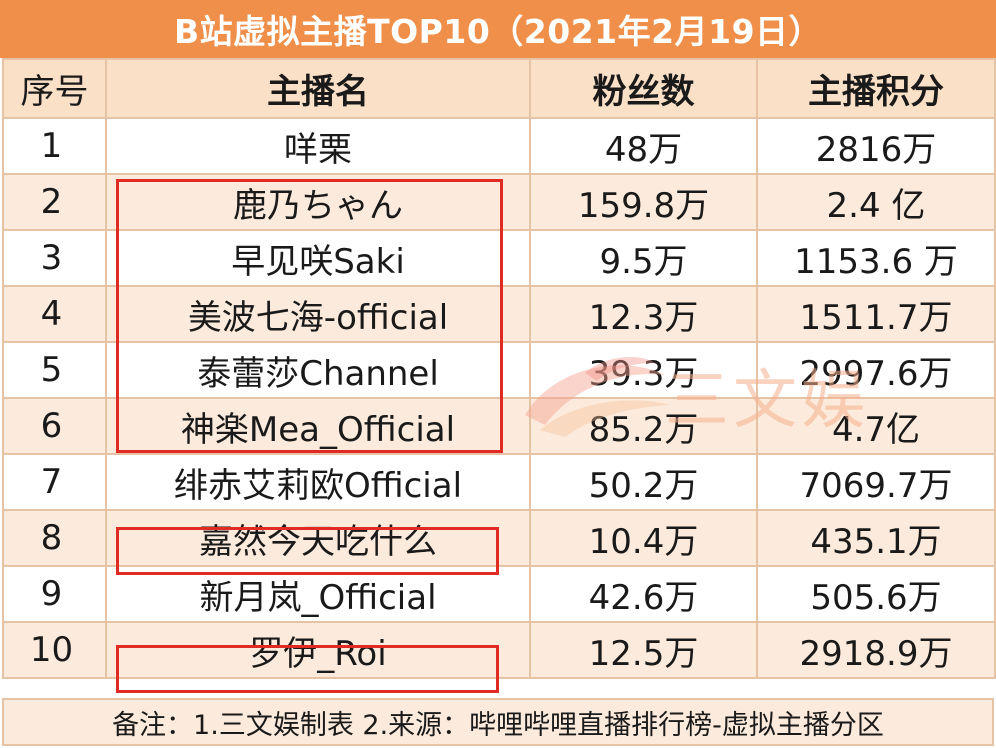  I want to click on score-cell: 7069.7万, so click(876, 482).